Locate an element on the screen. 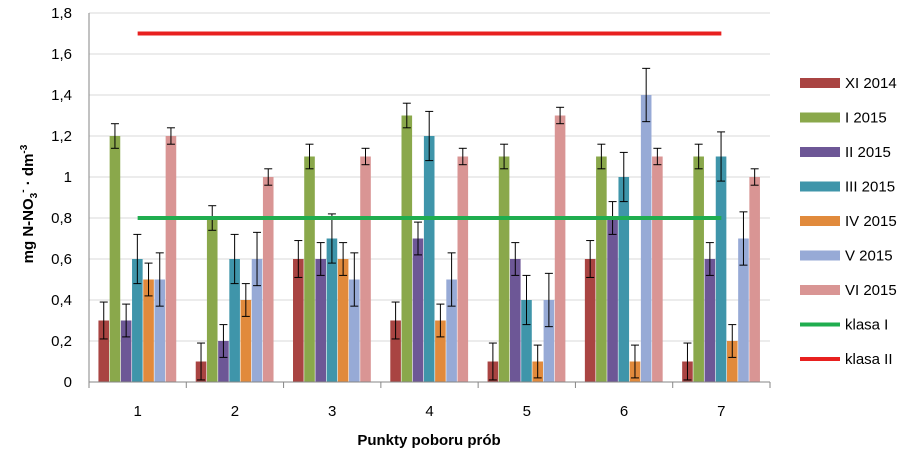  y-tick-label: 1,4 is located at coordinates (61, 95).